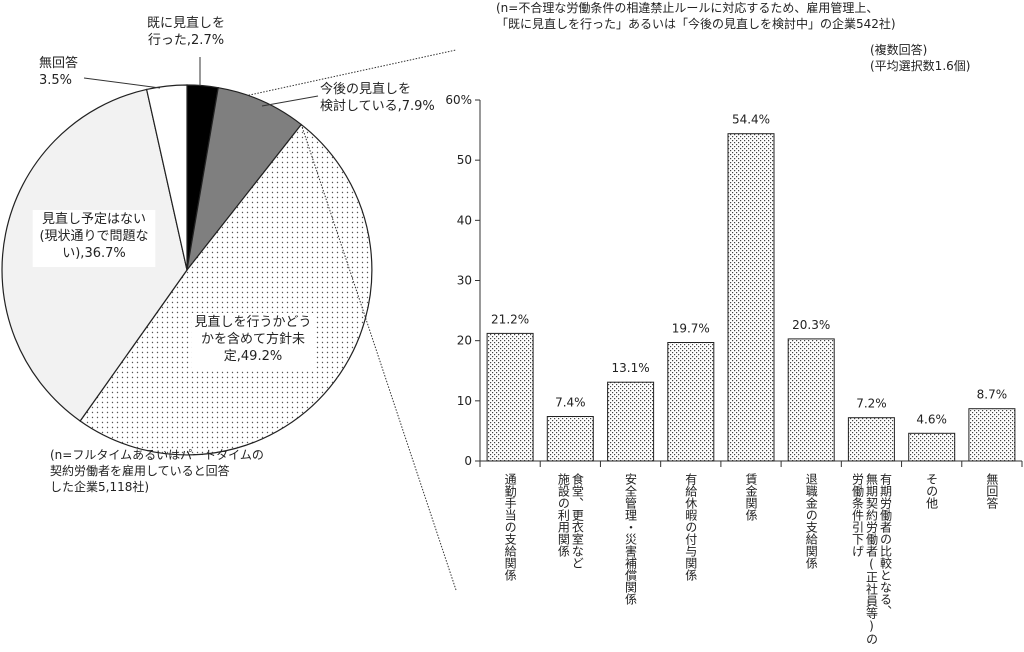  What do you see at coordinates (992, 491) in the screenshot?
I see `category-label-8: 無回答` at bounding box center [992, 491].